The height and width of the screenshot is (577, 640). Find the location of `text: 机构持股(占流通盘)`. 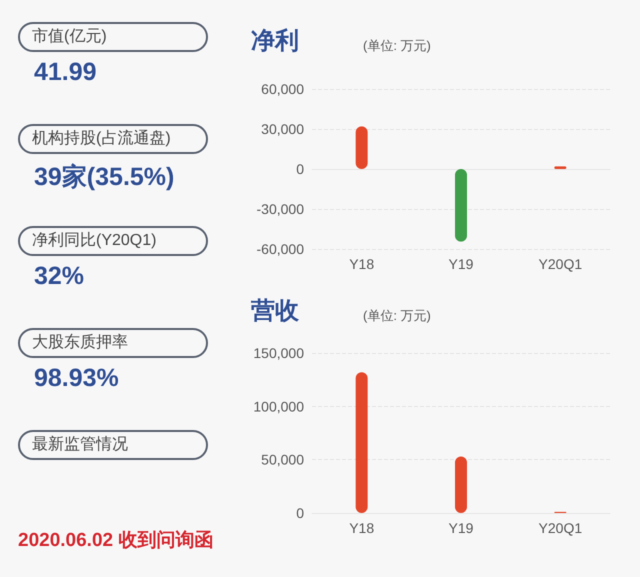

text: 机构持股(占流通盘) is located at coordinates (113, 139).